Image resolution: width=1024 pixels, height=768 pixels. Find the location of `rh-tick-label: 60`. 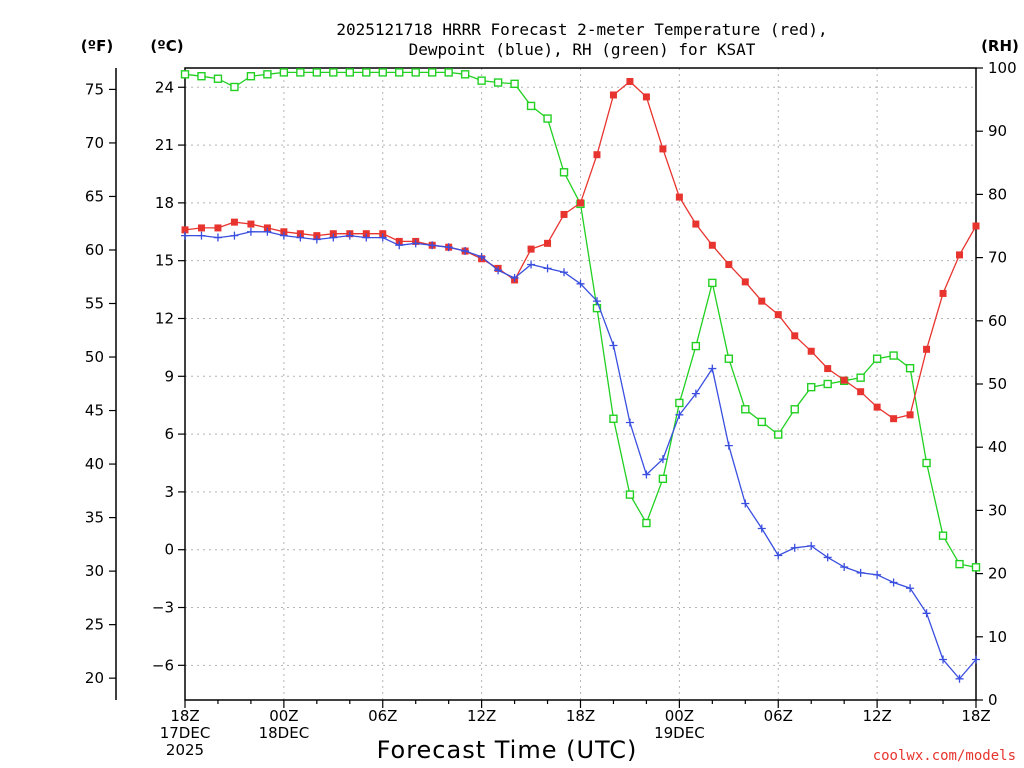

rh-tick-label: 60 is located at coordinates (997, 321).